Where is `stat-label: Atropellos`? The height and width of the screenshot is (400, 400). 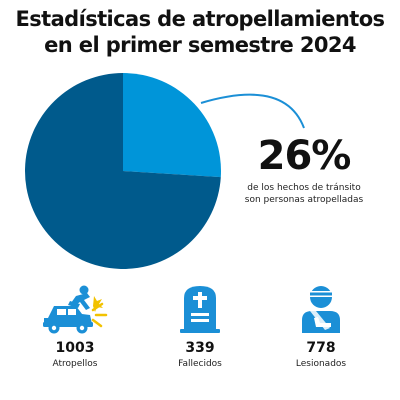
stat-label: Atropellos is located at coordinates (75, 364).